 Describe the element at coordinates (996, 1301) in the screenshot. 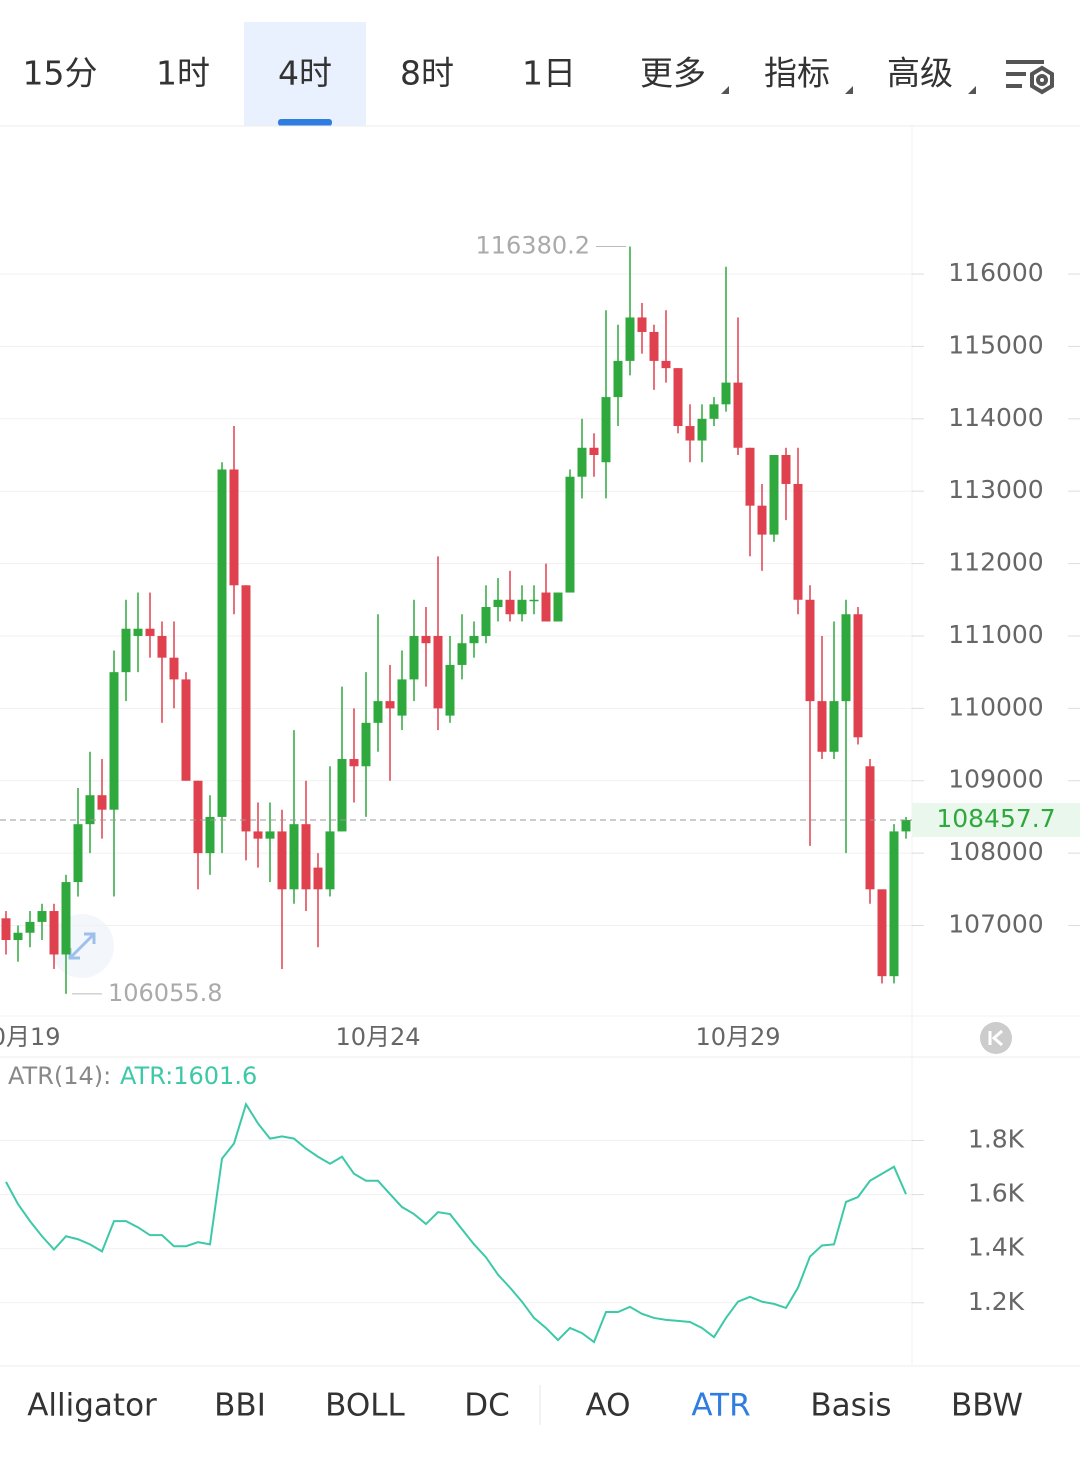

I see `y-tick-label: 1.2K` at that location.